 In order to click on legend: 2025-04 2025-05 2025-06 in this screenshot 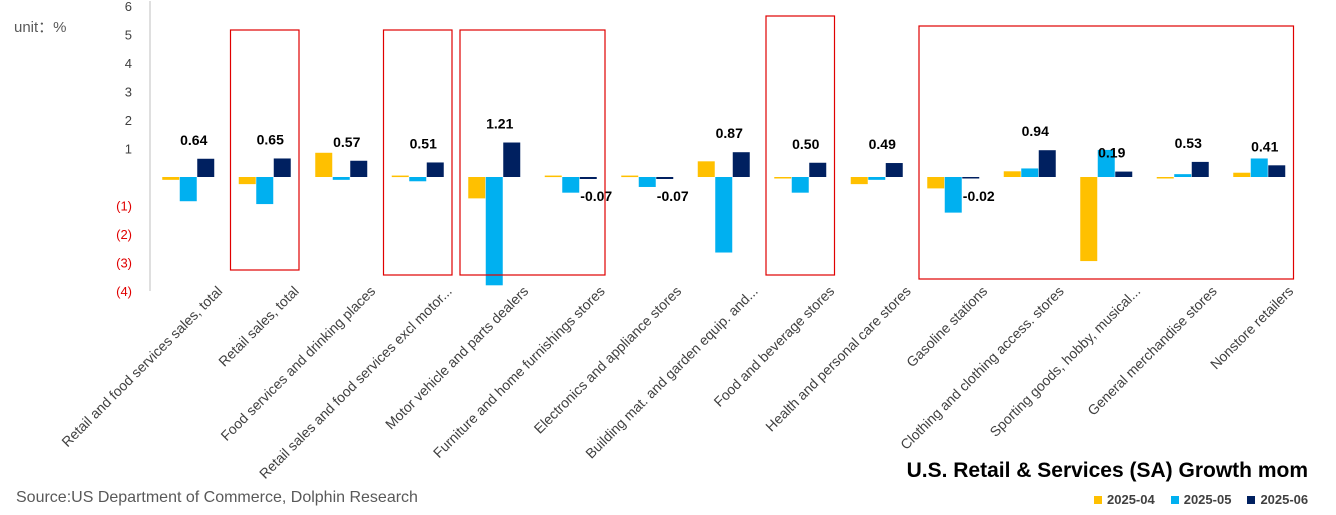, I will do `click(1201, 499)`.